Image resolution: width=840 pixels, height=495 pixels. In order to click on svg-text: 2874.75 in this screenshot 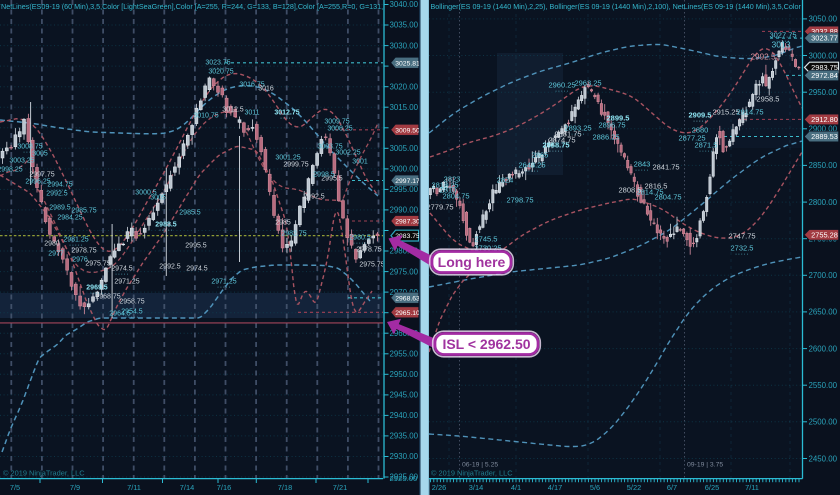, I will do `click(561, 139)`.